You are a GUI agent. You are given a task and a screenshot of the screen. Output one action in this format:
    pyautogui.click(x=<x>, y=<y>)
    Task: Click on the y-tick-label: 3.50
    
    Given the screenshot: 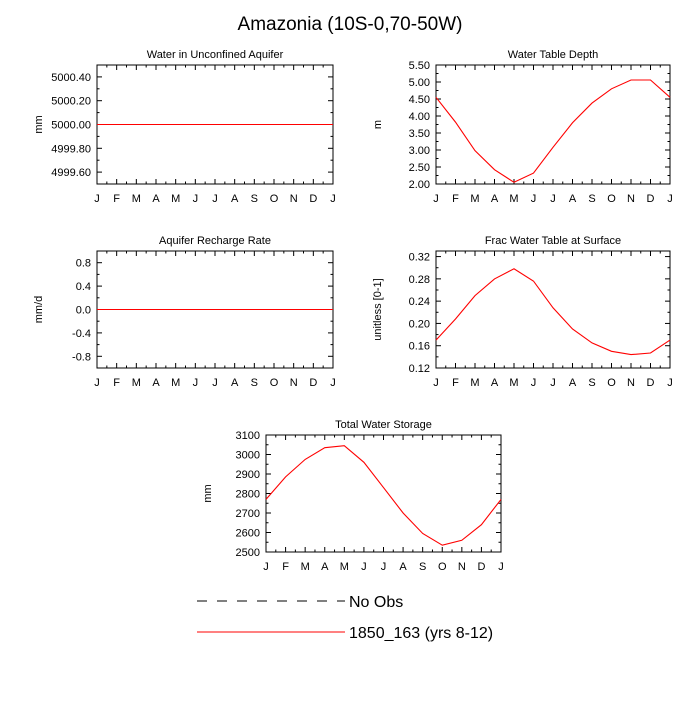 What is the action you would take?
    pyautogui.click(x=419, y=134)
    